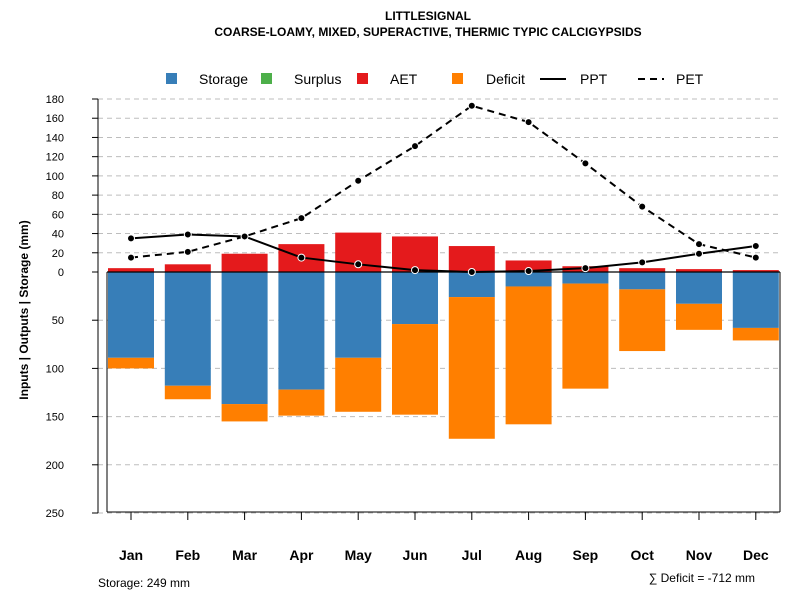  I want to click on legend-label-pet: PET, so click(690, 79).